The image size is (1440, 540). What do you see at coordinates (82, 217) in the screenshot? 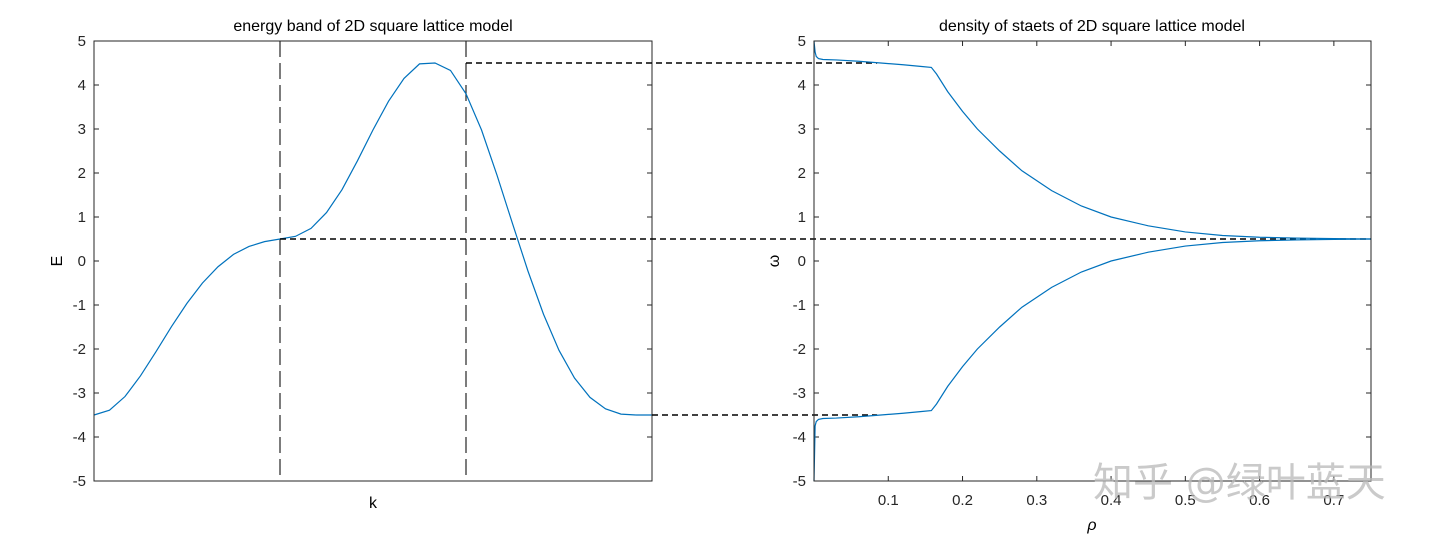
I see `energy-band-y-tick-label: 1` at bounding box center [82, 217].